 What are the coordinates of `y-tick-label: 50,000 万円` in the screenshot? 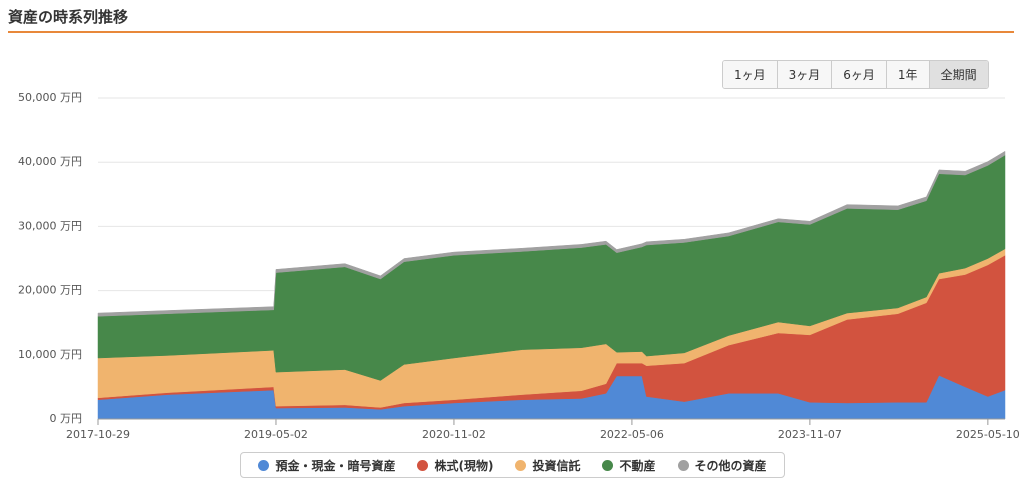 It's located at (50, 97).